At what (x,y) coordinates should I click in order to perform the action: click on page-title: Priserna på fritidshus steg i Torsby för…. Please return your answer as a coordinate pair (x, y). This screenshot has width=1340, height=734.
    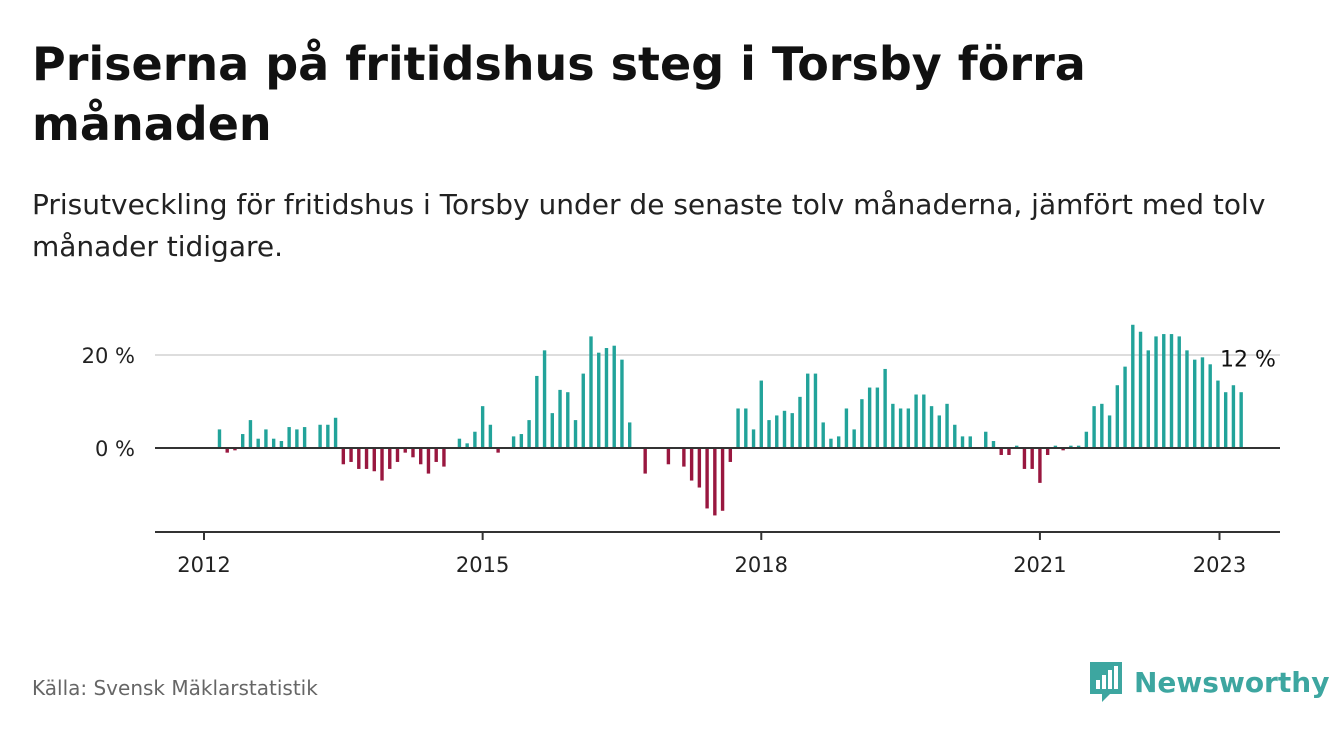
    Looking at the image, I should click on (559, 94).